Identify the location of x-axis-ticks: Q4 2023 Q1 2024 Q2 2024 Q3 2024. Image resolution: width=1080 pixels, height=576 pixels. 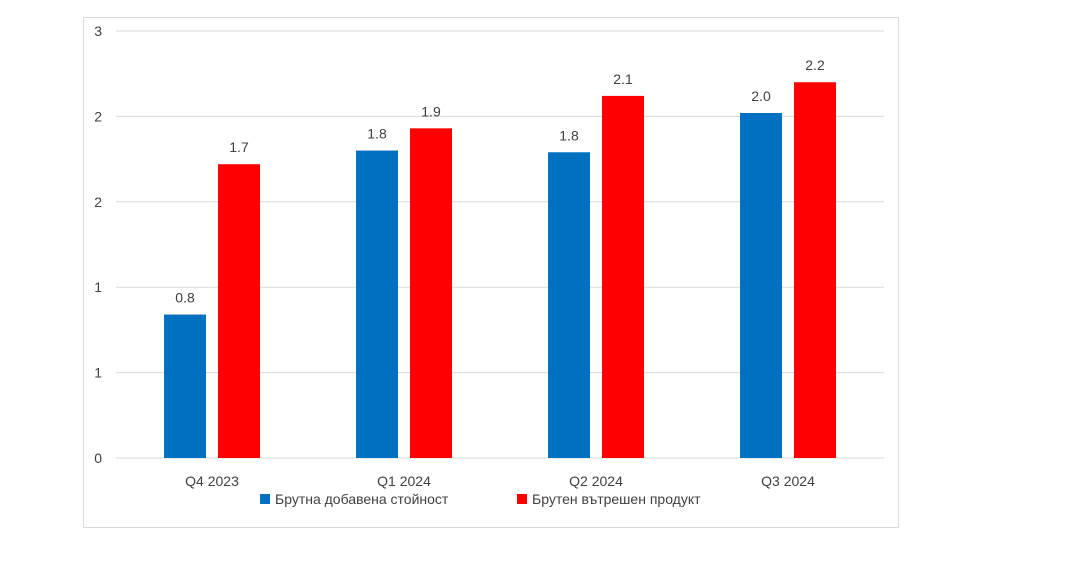
(500, 481).